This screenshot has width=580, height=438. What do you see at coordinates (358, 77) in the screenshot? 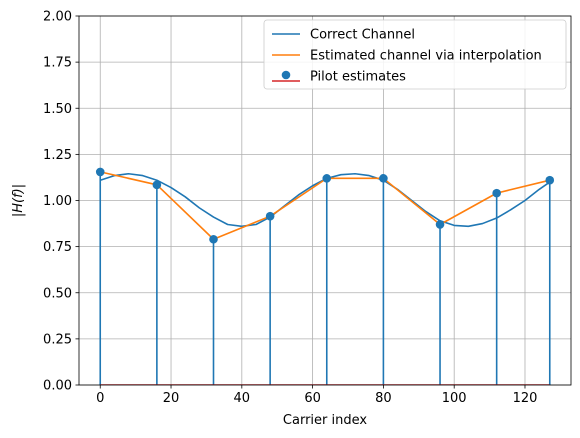
I see `legend-label: Pilot estimates` at bounding box center [358, 77].